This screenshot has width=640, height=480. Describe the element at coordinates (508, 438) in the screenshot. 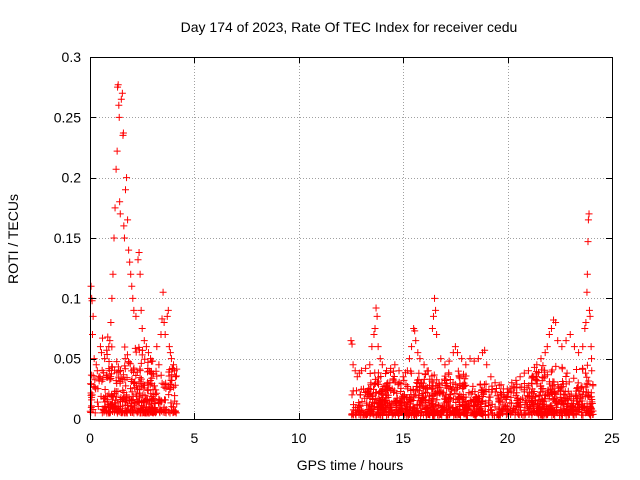

I see `x-tick-label: 20` at that location.